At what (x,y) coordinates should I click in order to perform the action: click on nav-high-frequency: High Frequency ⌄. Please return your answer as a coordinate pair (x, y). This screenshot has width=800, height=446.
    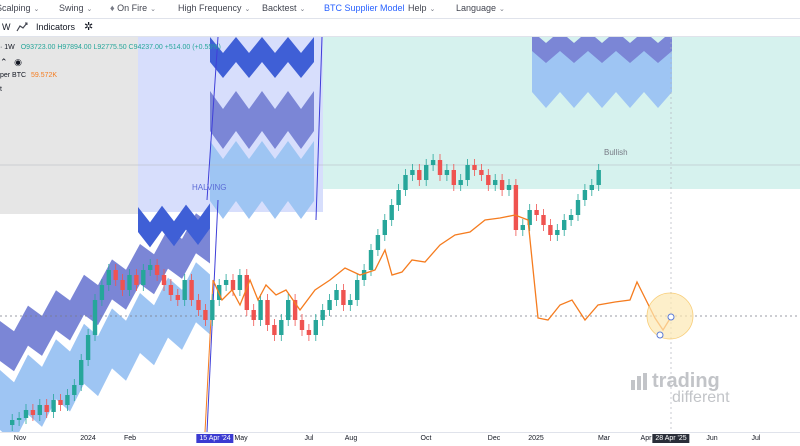
    Looking at the image, I should click on (214, 8).